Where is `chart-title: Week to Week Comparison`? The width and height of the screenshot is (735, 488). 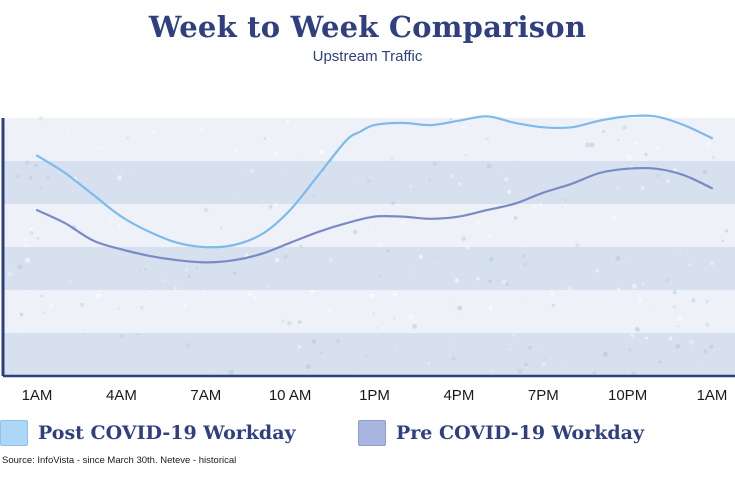 chart-title: Week to Week Comparison is located at coordinates (367, 27).